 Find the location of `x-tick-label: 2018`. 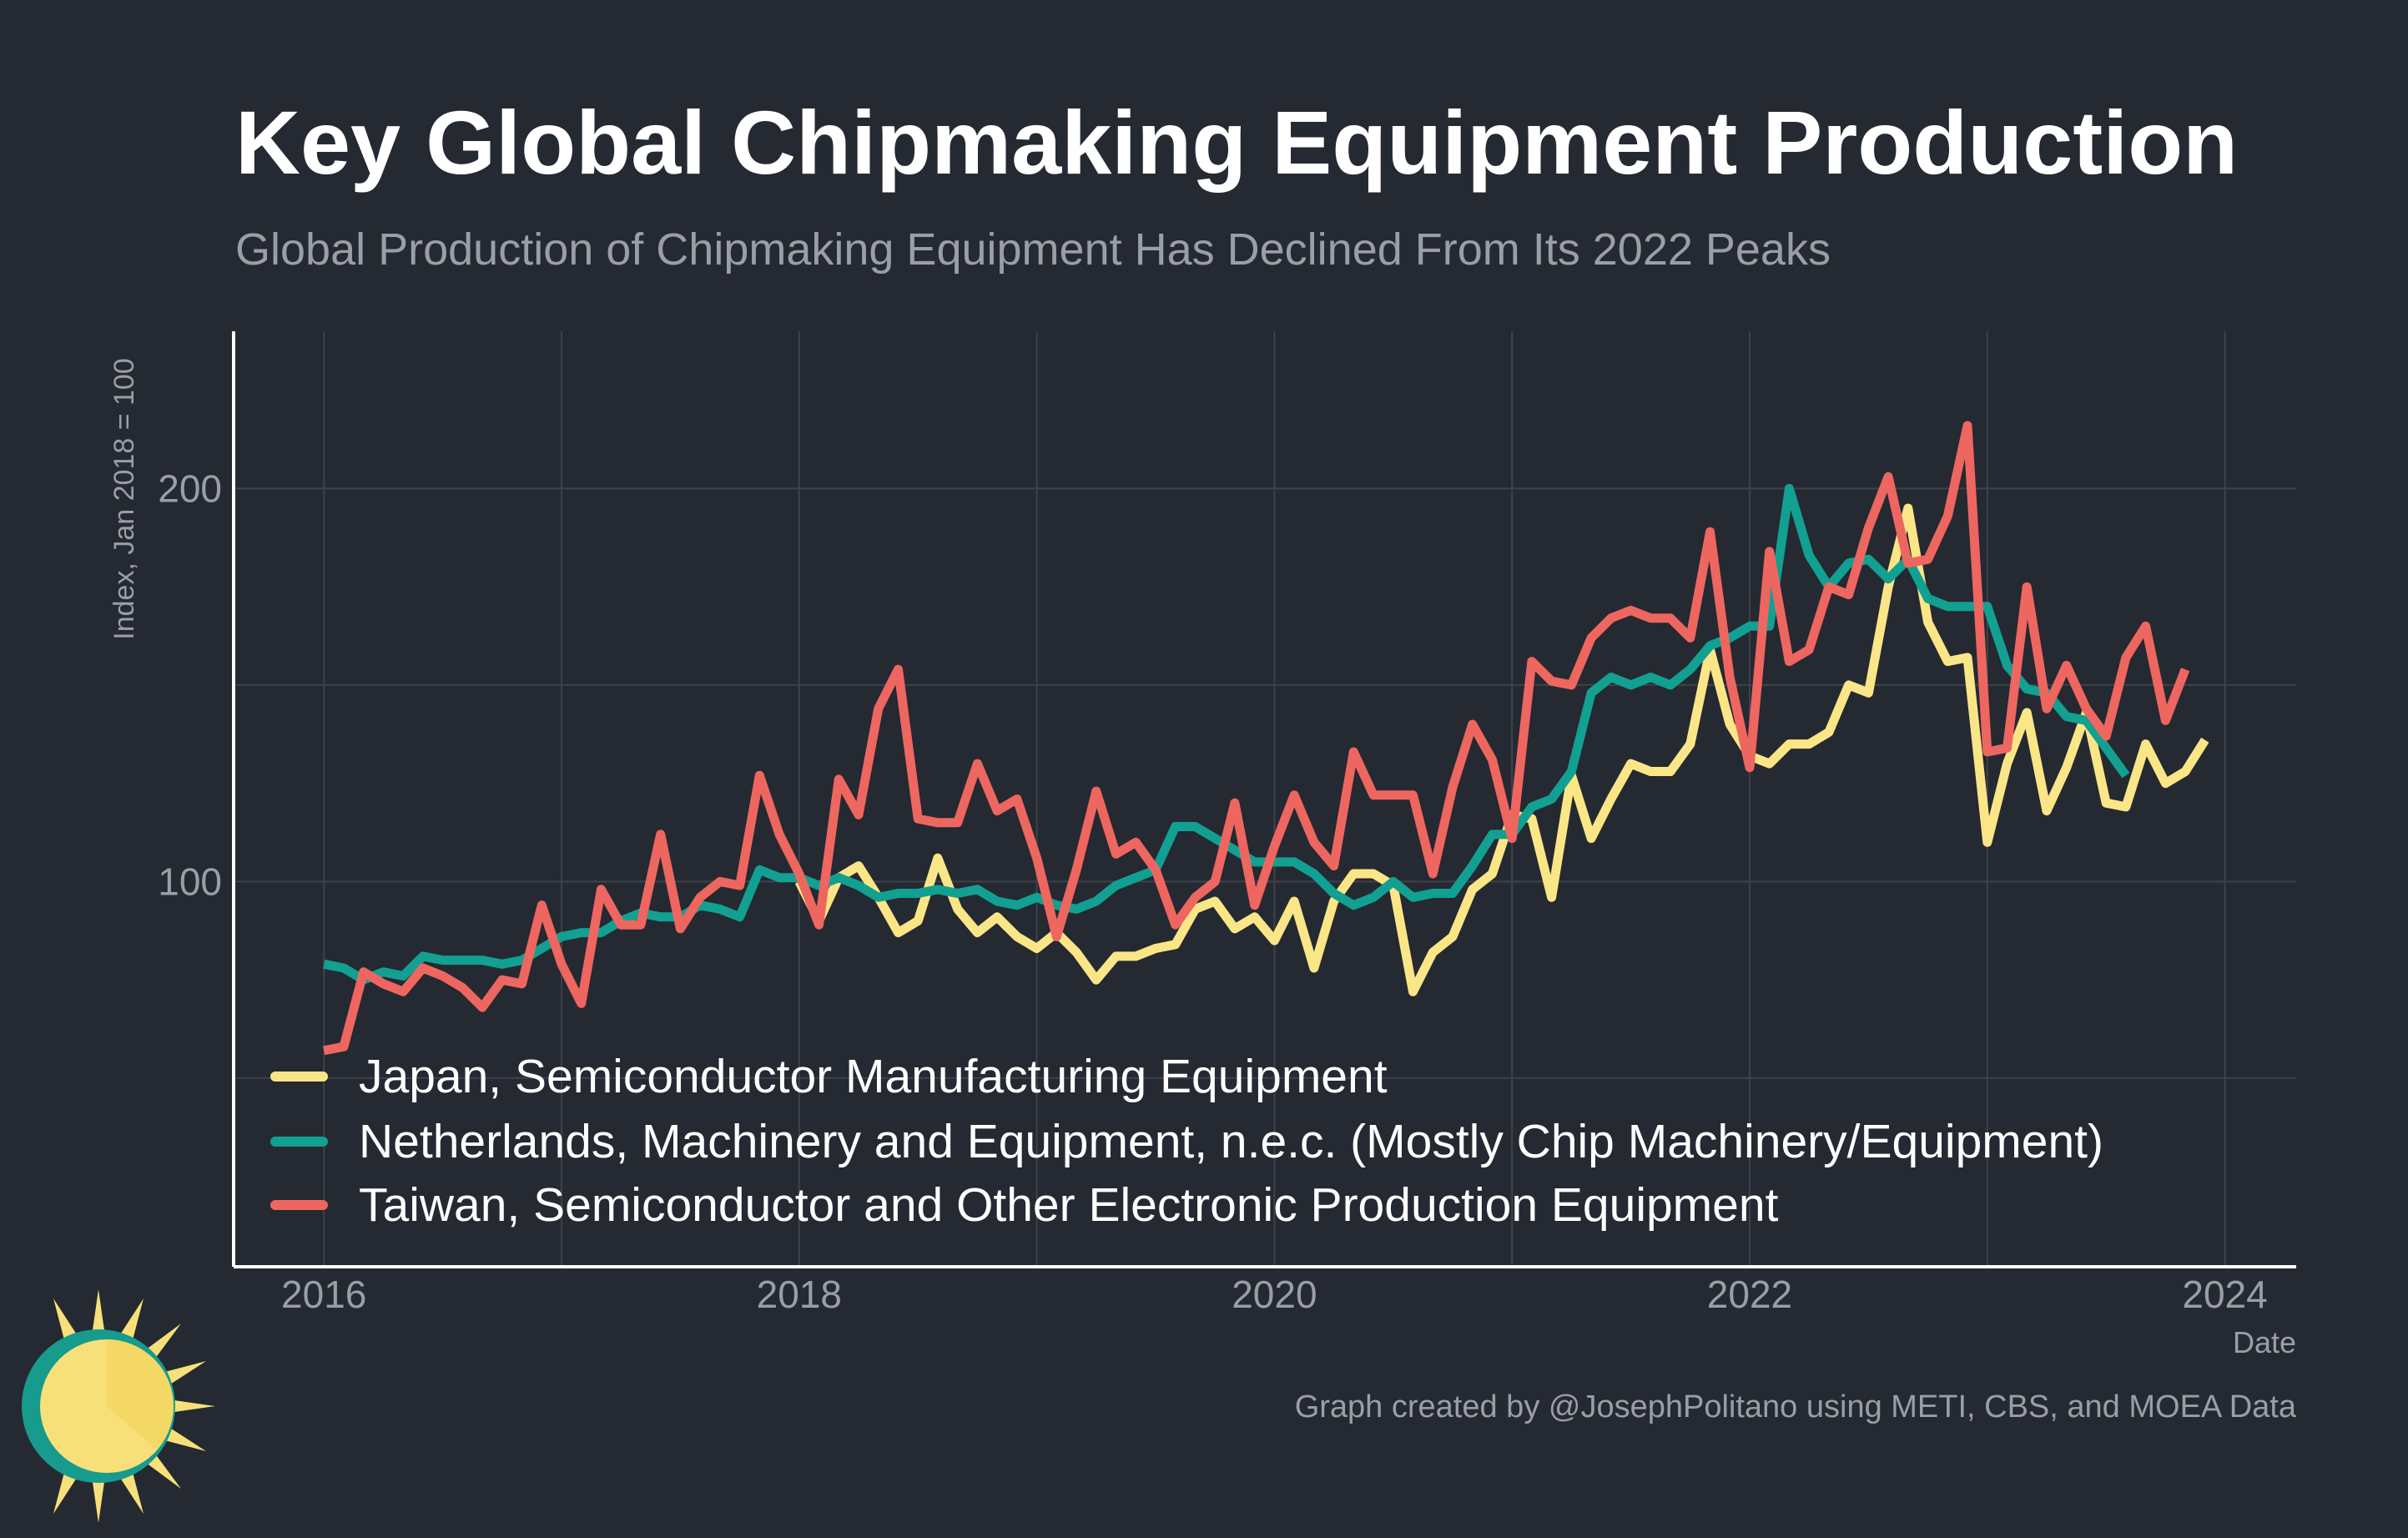

x-tick-label: 2018 is located at coordinates (799, 1294).